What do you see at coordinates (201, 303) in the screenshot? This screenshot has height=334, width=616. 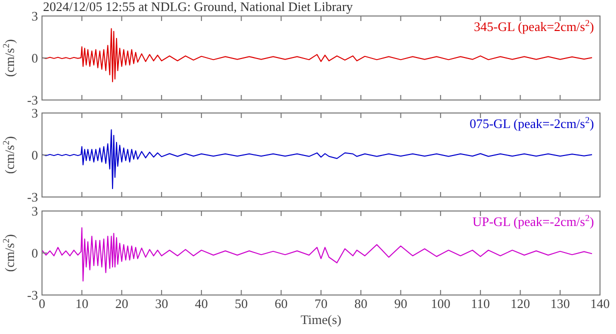 I see `x-tick-label: 40` at bounding box center [201, 303].